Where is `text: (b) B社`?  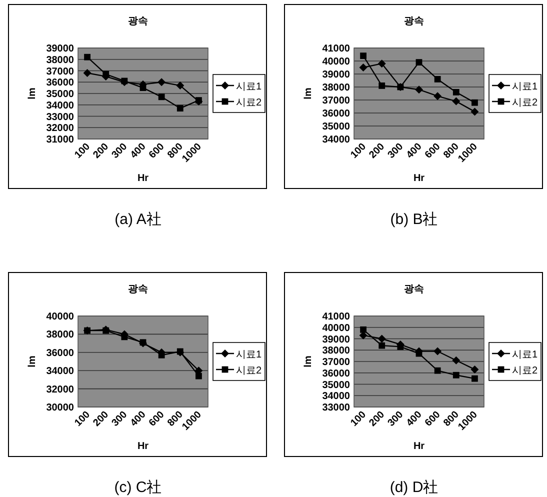 text: (b) B社 is located at coordinates (414, 219).